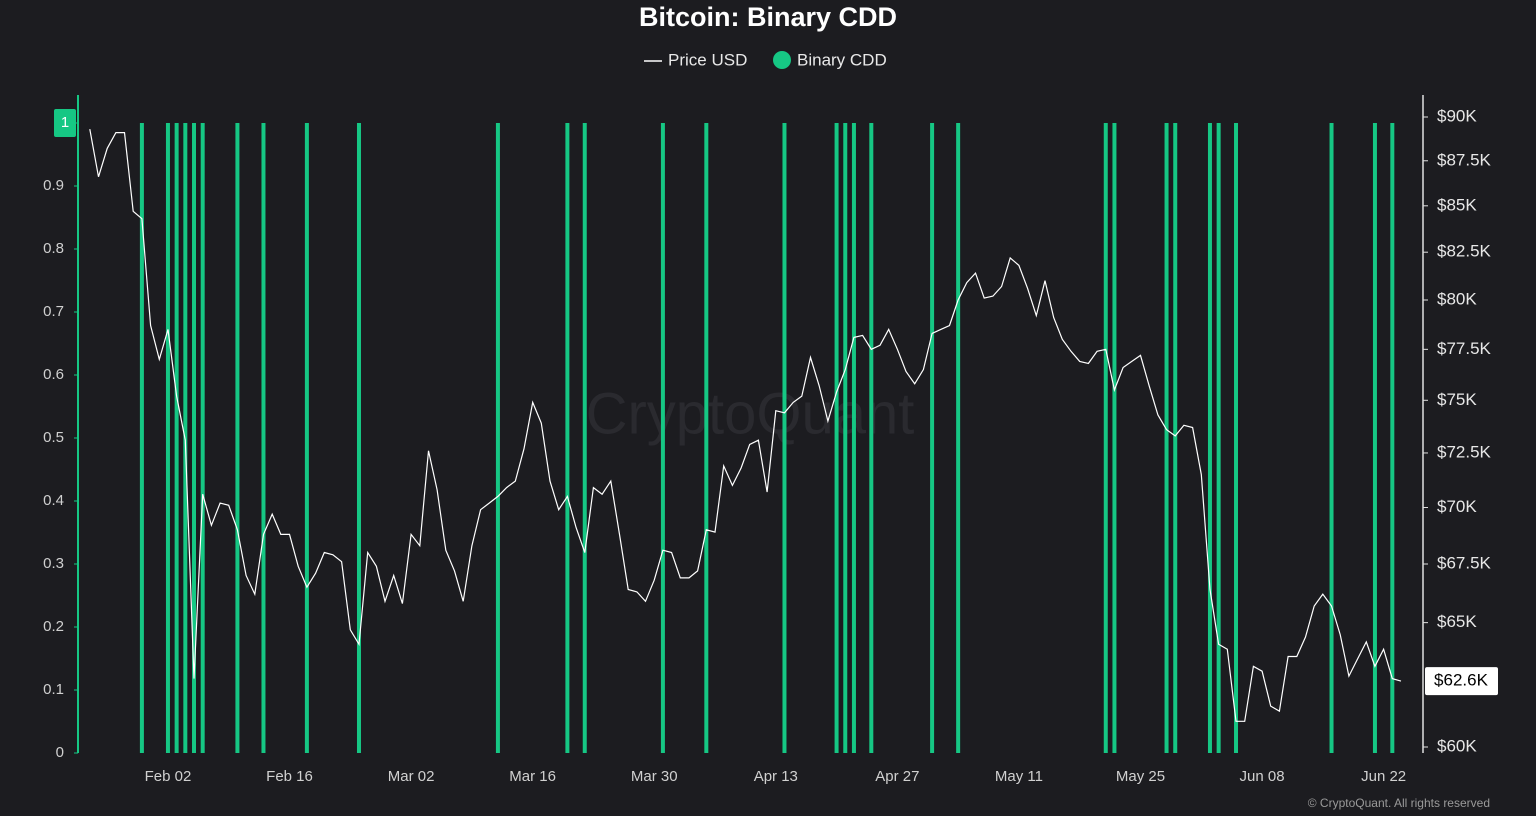 Image resolution: width=1536 pixels, height=816 pixels. What do you see at coordinates (1464, 562) in the screenshot?
I see `y2-tick-label: $67.5K` at bounding box center [1464, 562].